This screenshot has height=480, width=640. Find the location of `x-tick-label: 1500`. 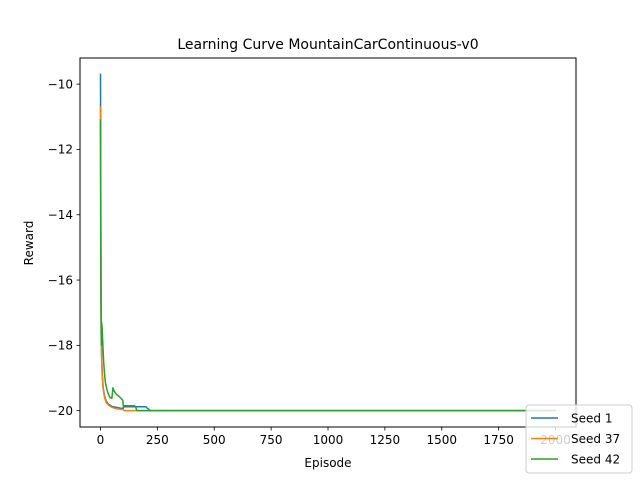

x-tick-label: 1500 is located at coordinates (441, 440).